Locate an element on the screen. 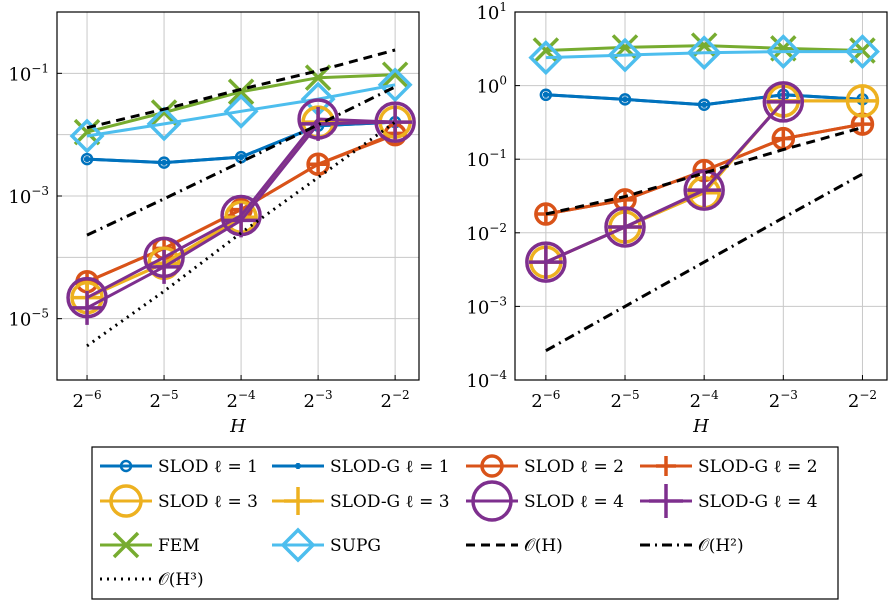  legend-label-slod2: SLOD ℓ = 2 is located at coordinates (574, 467).